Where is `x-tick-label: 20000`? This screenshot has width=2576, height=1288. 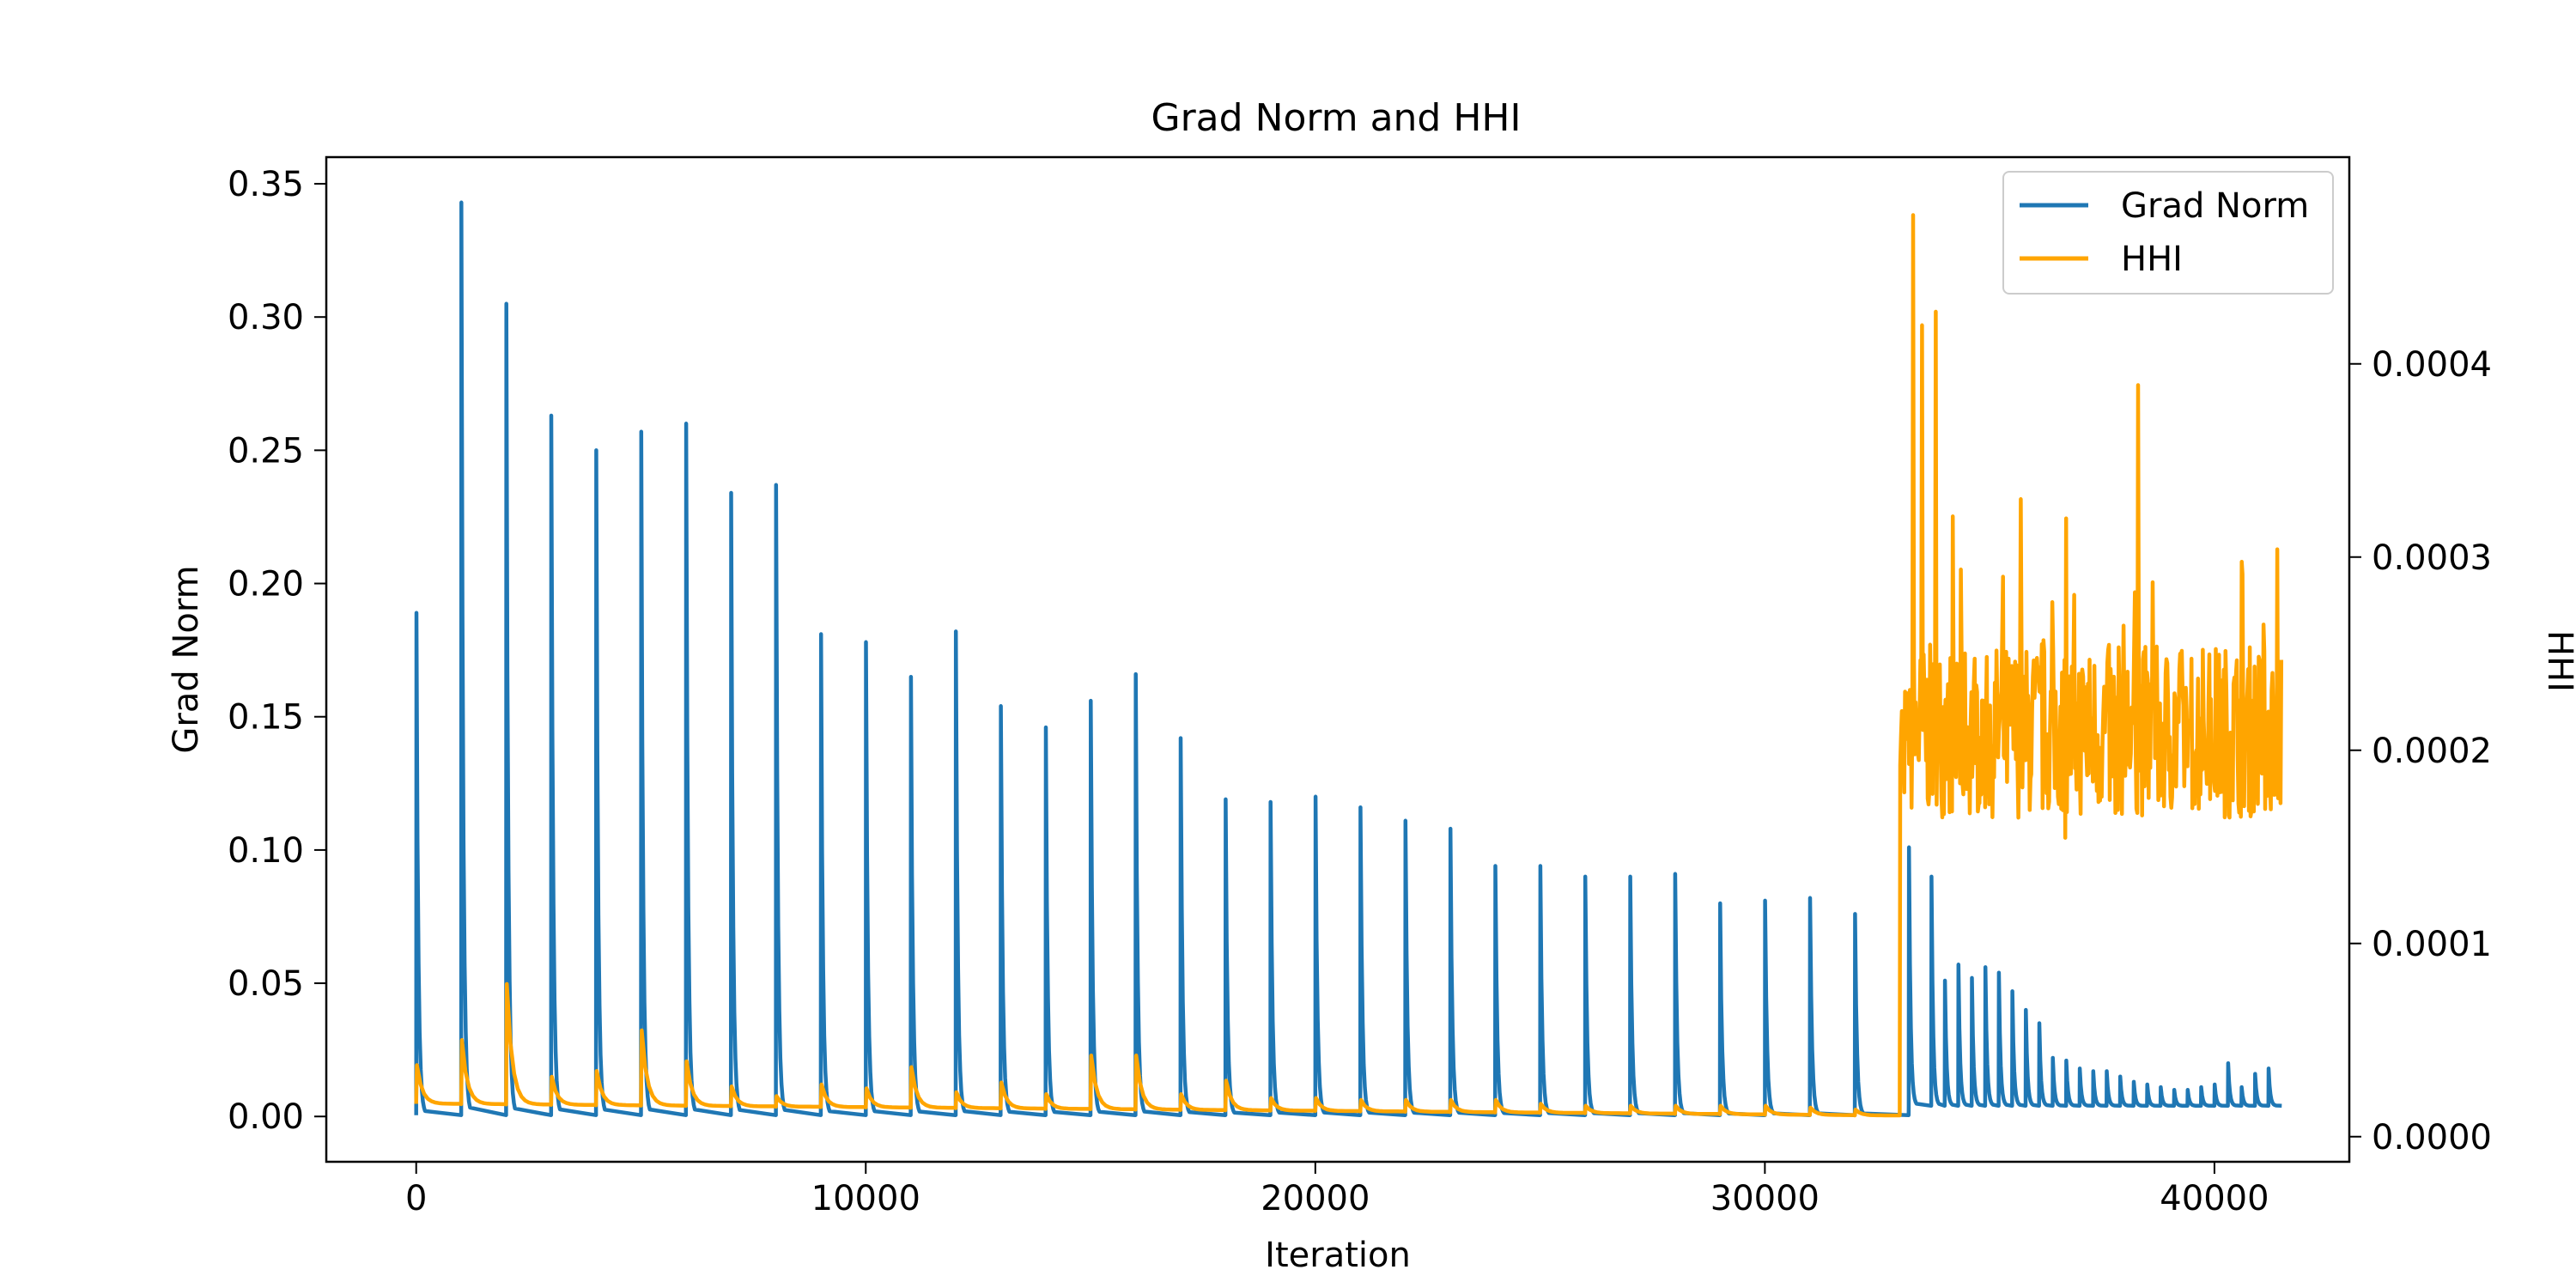 x-tick-label: 20000 is located at coordinates (1316, 1199).